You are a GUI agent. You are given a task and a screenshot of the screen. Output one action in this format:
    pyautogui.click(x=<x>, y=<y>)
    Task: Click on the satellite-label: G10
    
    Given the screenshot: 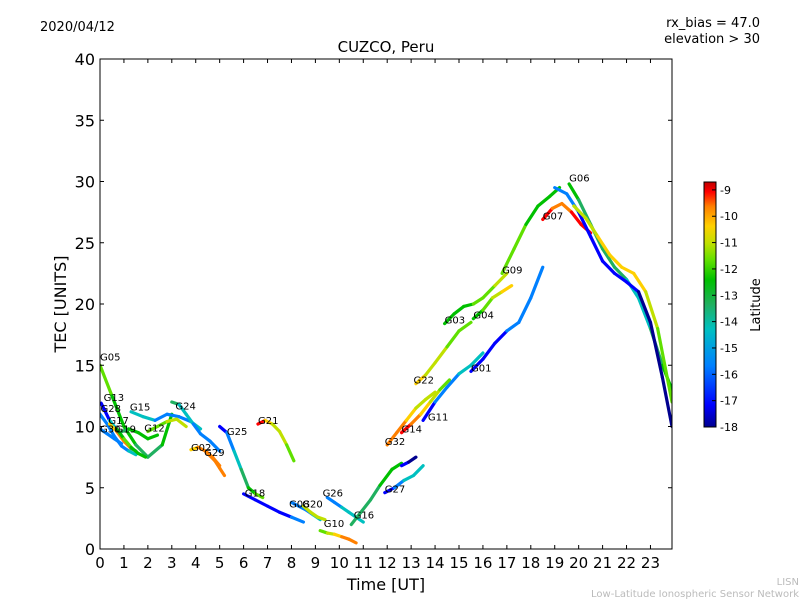 What is the action you would take?
    pyautogui.click(x=334, y=524)
    